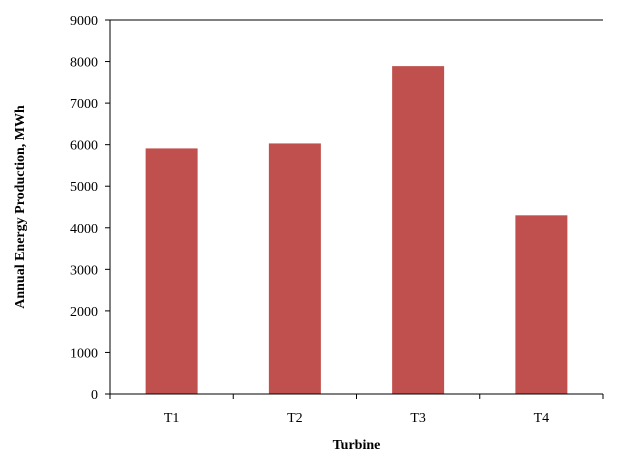 The image size is (617, 461). What do you see at coordinates (84, 312) in the screenshot?
I see `y-tick-label: 2000` at bounding box center [84, 312].